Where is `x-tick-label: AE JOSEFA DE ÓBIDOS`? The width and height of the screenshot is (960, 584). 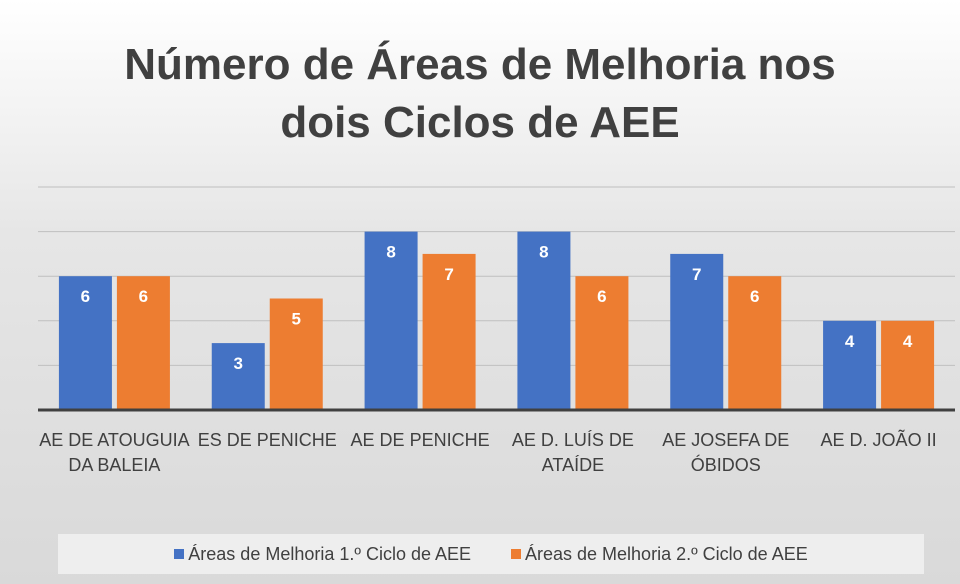
x-tick-label: AE JOSEFA DE ÓBIDOS is located at coordinates (726, 452).